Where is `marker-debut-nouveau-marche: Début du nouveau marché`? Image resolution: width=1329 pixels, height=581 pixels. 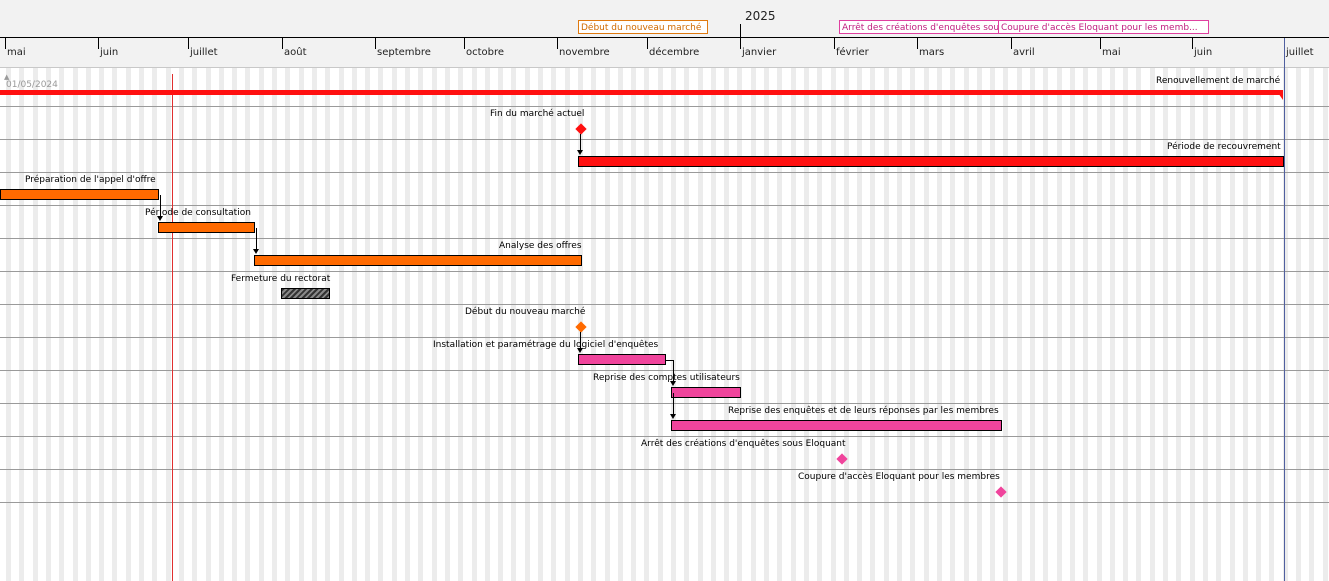
marker-debut-nouveau-marche: Début du nouveau marché is located at coordinates (643, 27).